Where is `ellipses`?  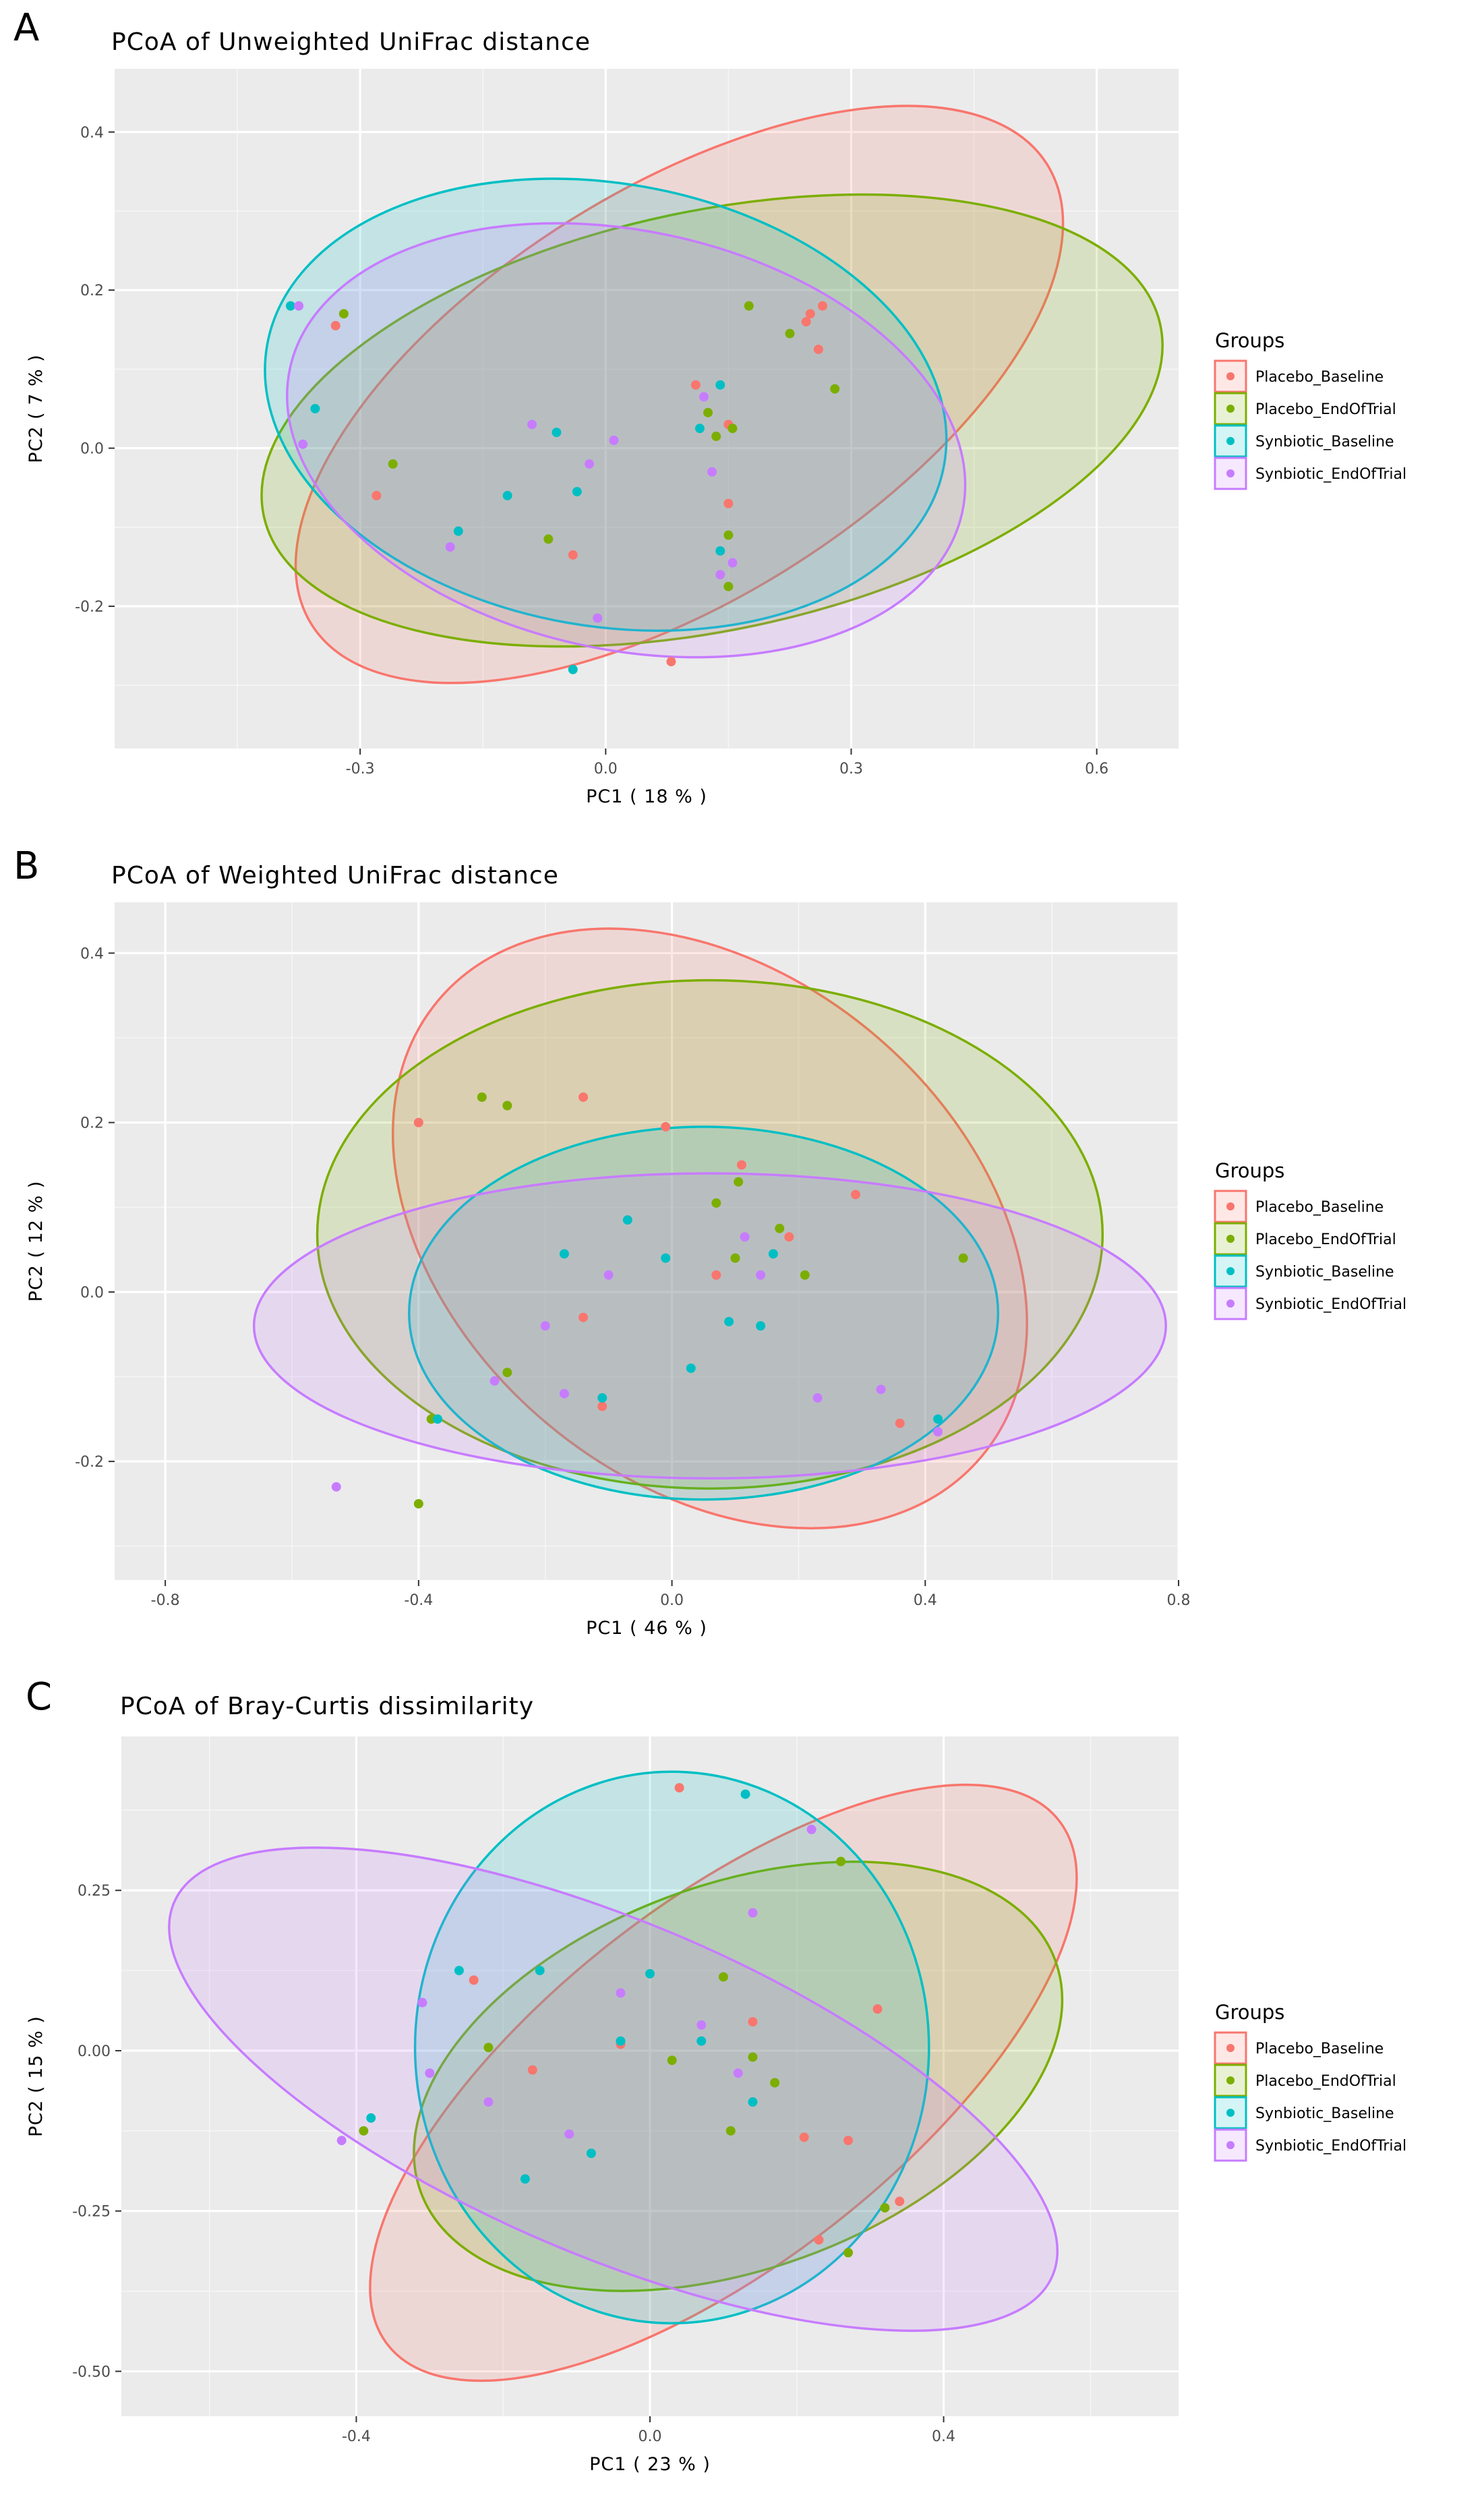 ellipses is located at coordinates (709, 1228).